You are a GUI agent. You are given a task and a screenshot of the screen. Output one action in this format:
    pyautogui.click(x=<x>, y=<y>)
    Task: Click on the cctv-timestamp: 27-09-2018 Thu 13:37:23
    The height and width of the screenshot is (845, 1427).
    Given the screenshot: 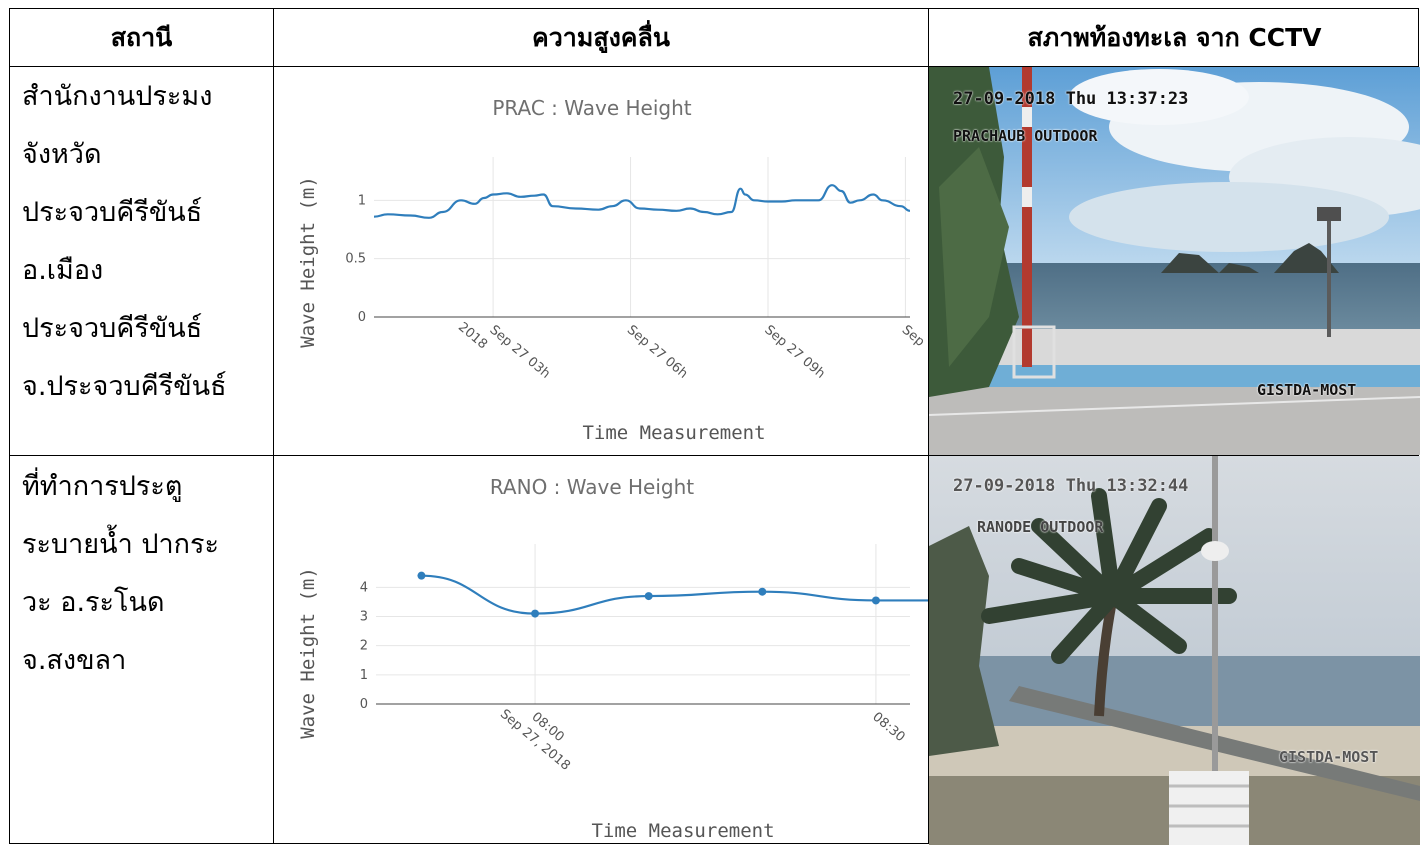 What is the action you would take?
    pyautogui.click(x=1071, y=99)
    